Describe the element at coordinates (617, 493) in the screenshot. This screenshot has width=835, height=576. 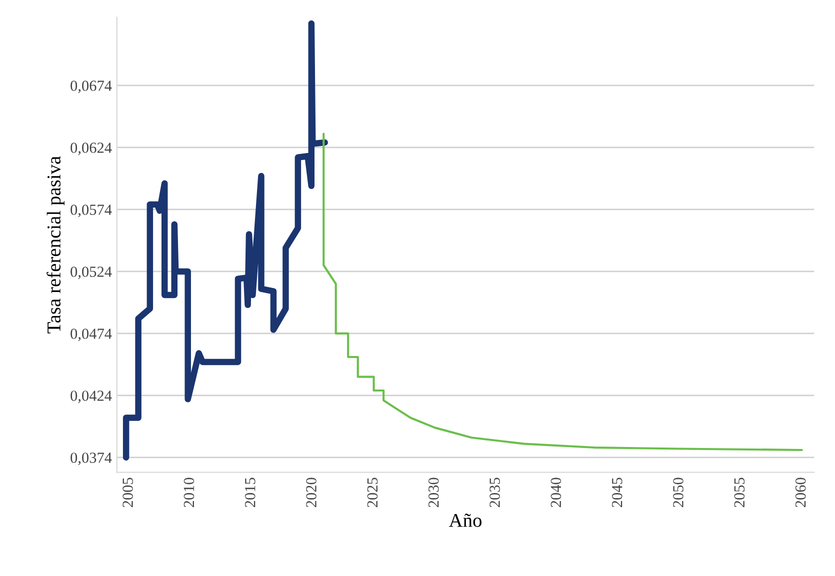
I see `x-tick-label: 2045` at that location.